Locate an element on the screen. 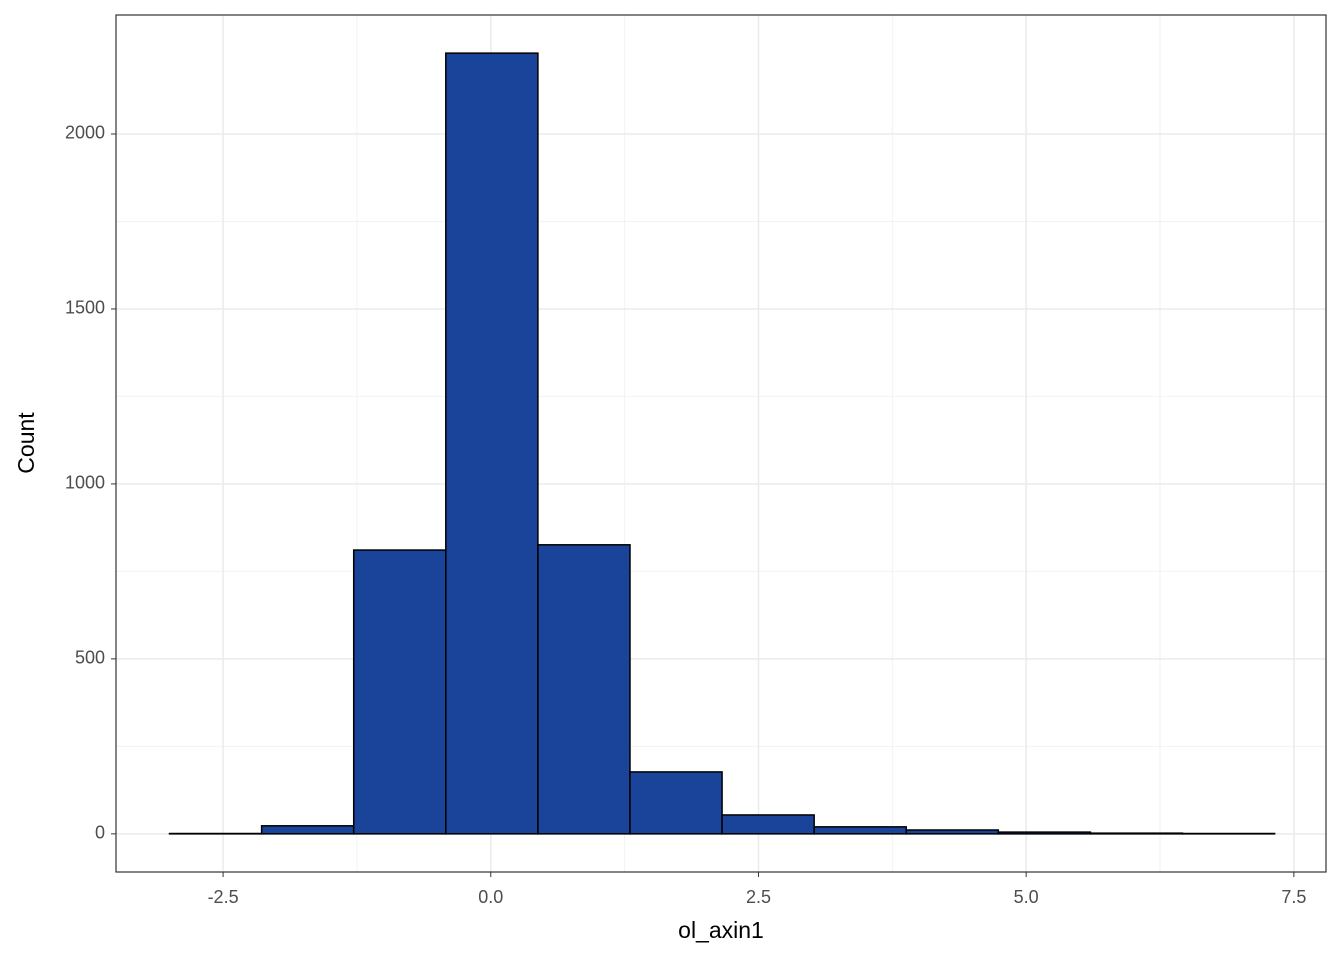  y-tick-label: 0 is located at coordinates (100, 833).